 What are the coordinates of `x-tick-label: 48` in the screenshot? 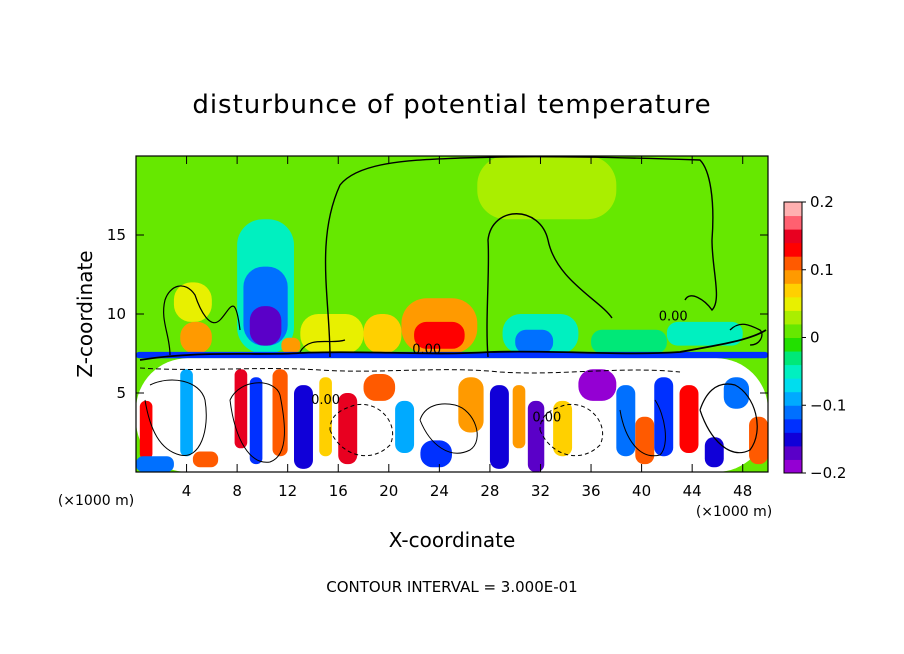 It's located at (742, 491).